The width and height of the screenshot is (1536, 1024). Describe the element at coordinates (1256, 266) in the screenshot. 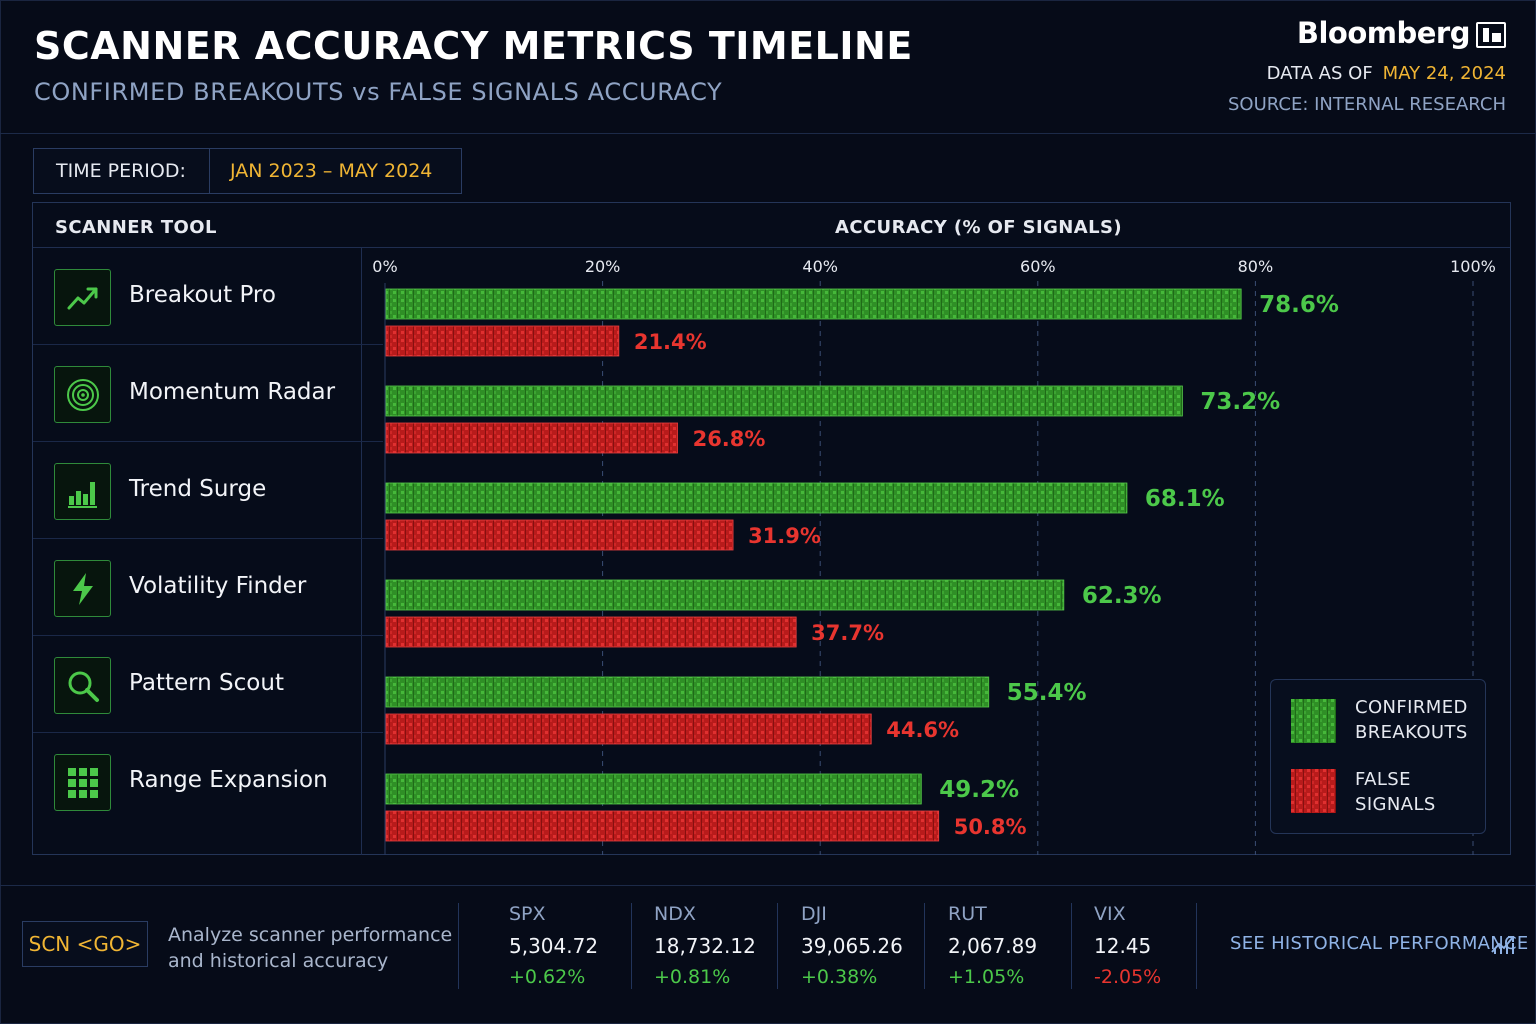

I see `x-tick-label: 80%` at that location.